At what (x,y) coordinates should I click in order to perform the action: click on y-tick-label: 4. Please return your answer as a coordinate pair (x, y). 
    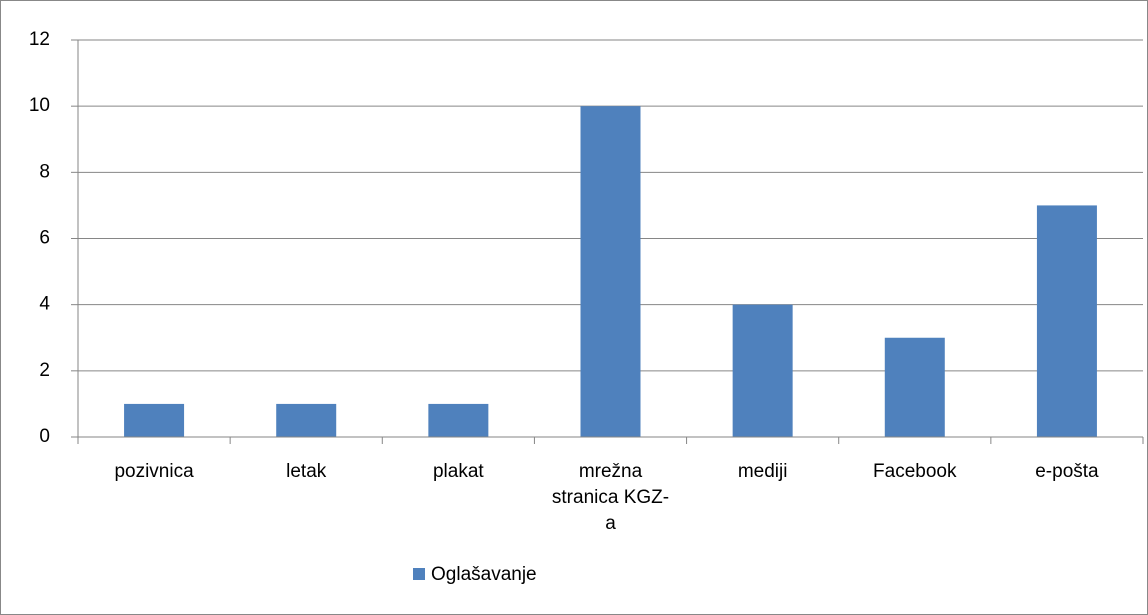
    Looking at the image, I should click on (44, 304).